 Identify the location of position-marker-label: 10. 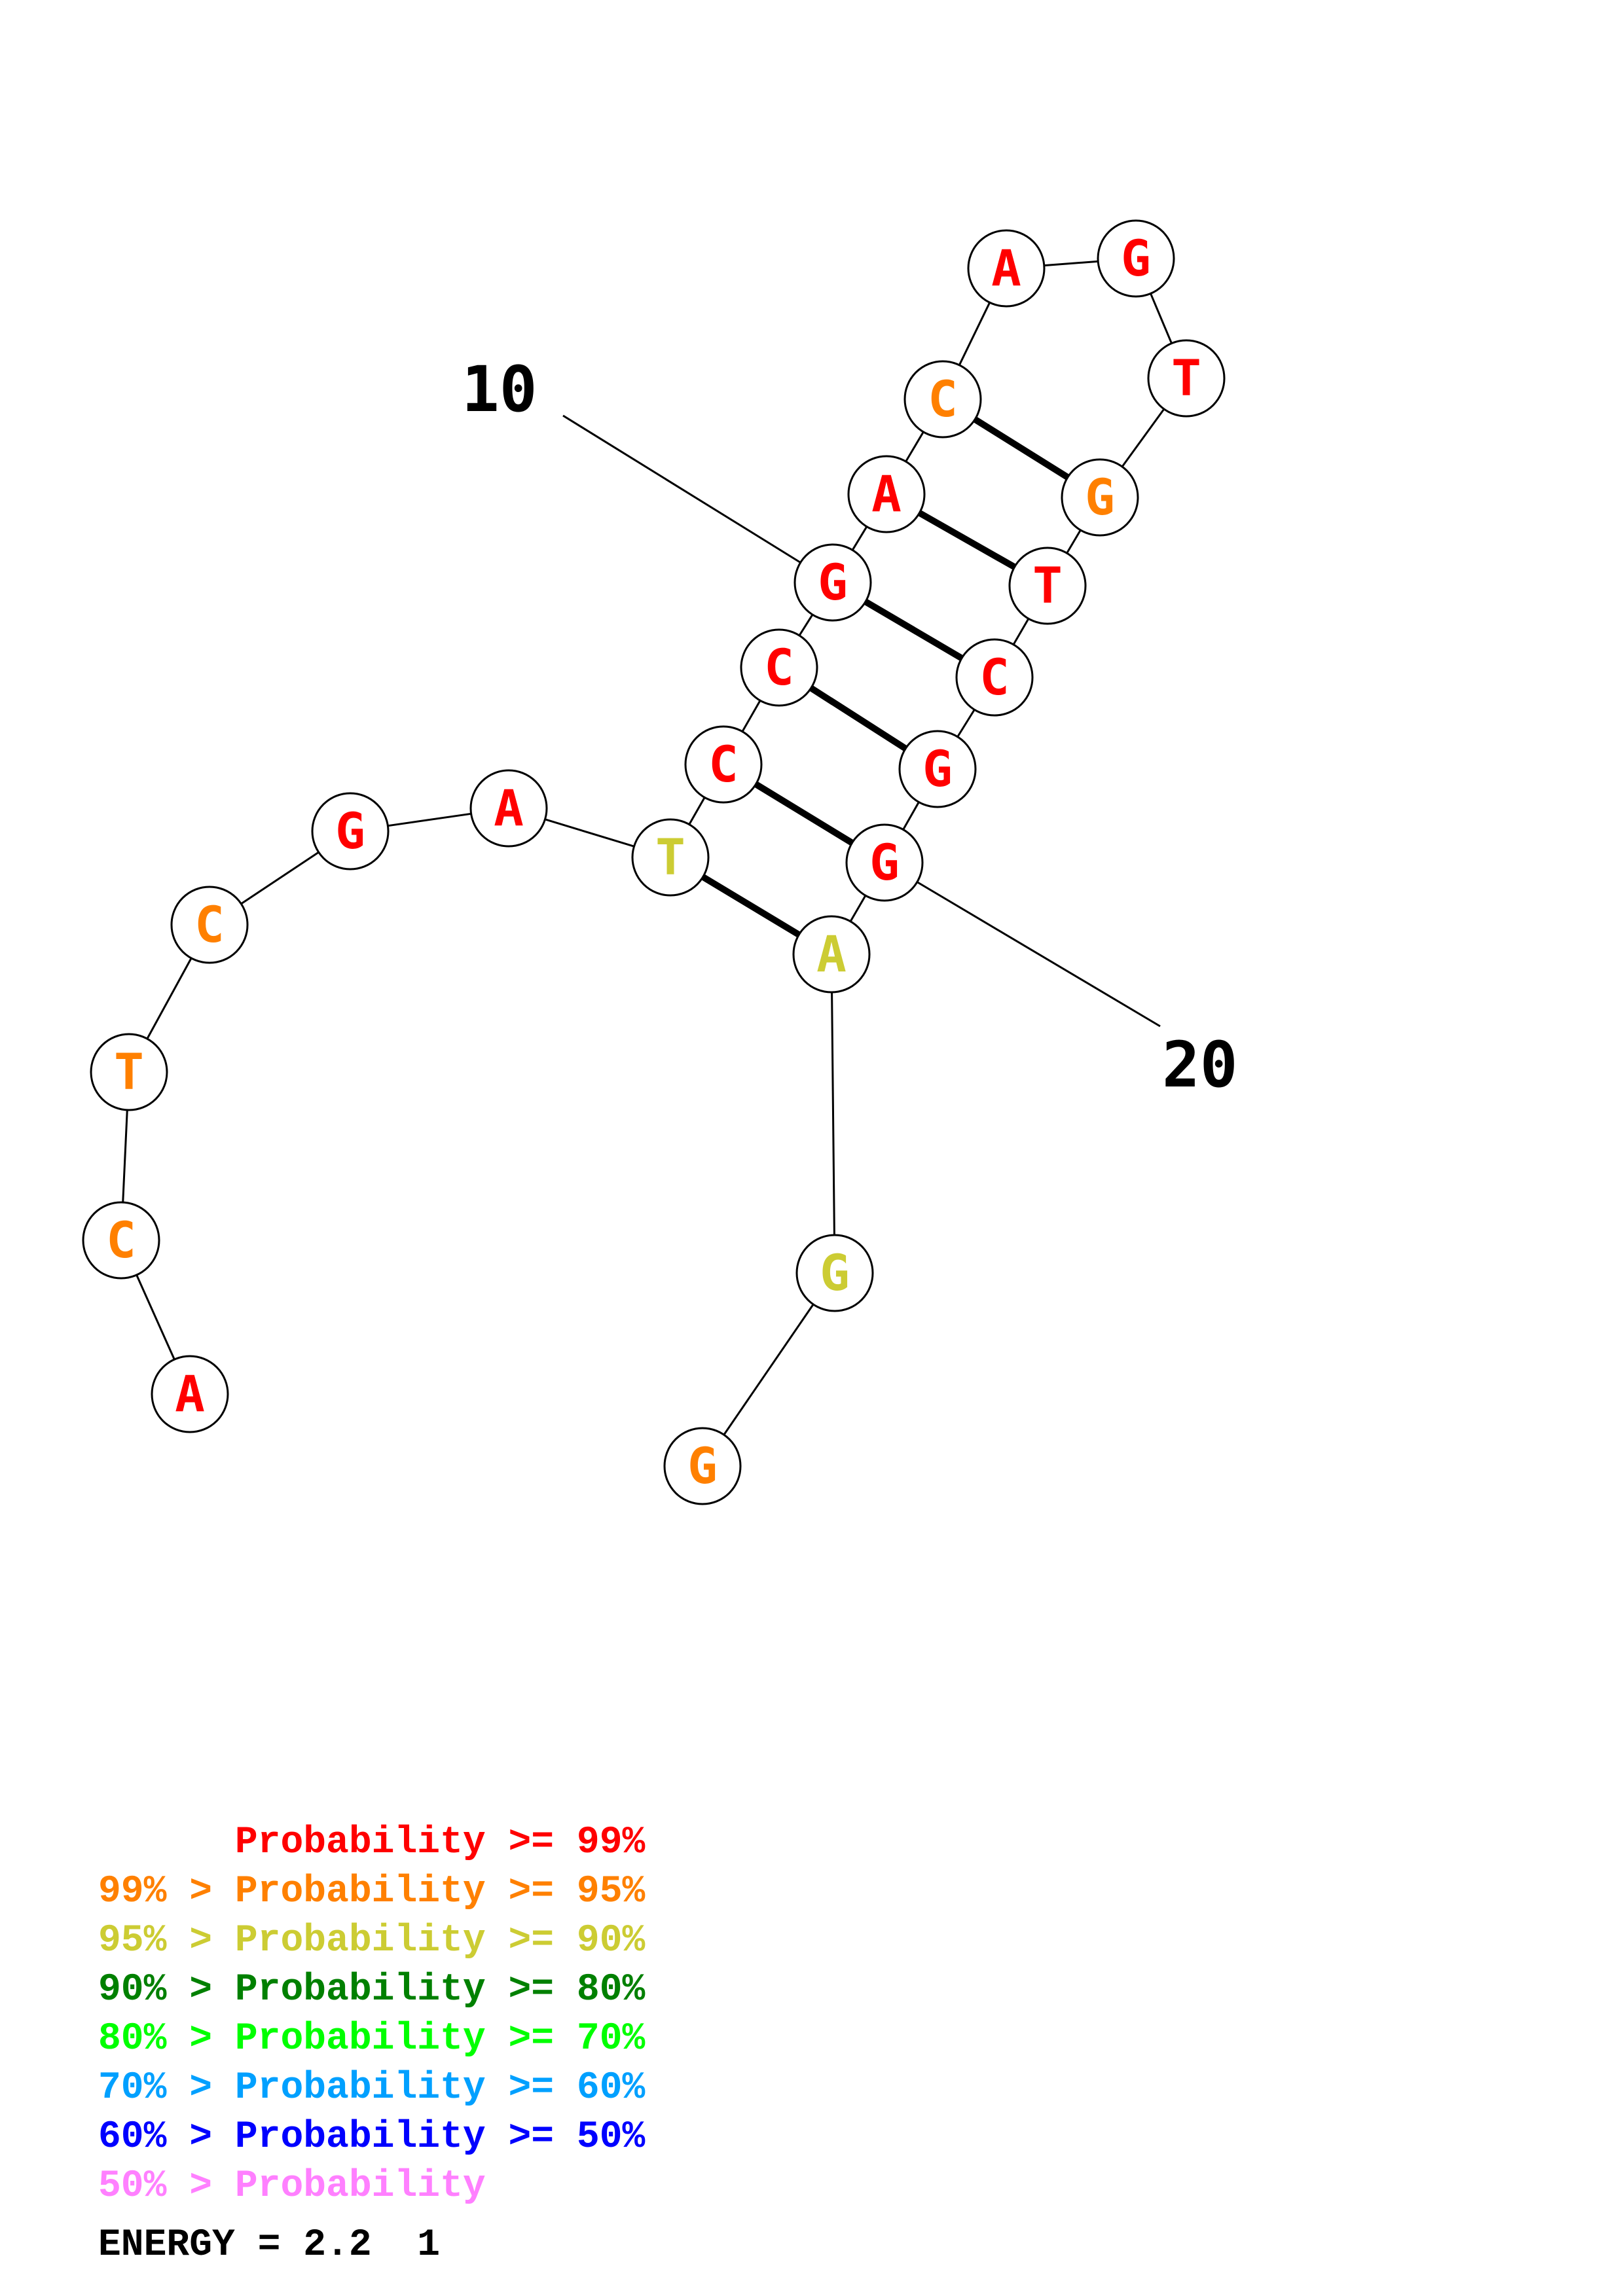
(500, 389).